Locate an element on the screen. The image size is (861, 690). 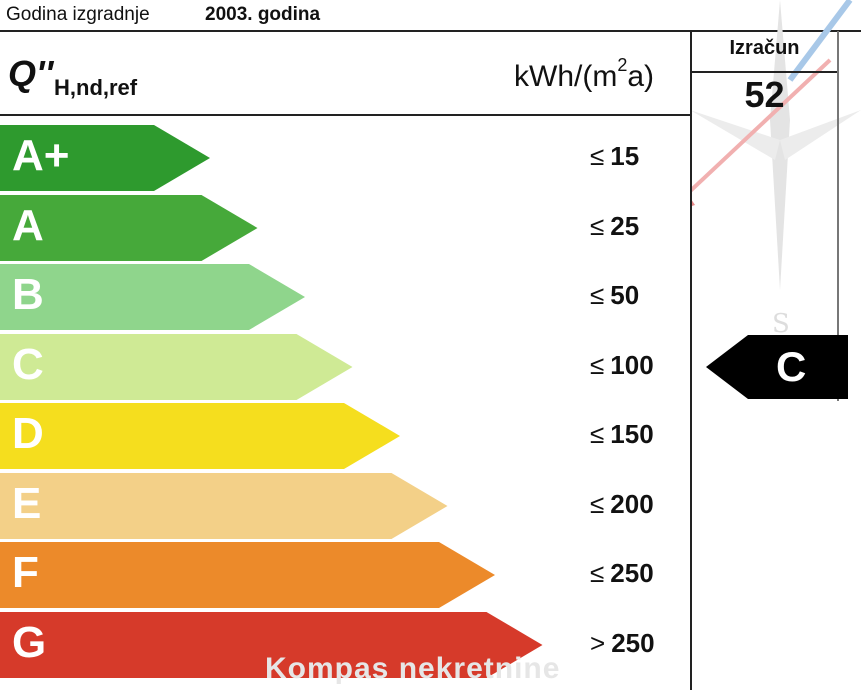
indicator-symbol: Q'' is located at coordinates (31, 73).